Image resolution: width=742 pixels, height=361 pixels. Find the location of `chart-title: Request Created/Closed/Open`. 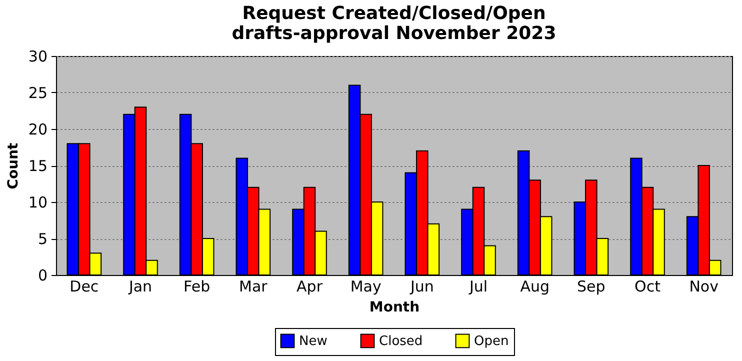

chart-title: Request Created/Closed/Open is located at coordinates (394, 13).